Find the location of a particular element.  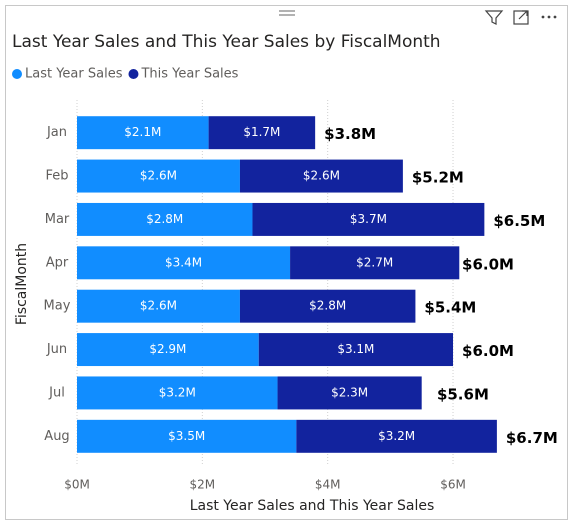

data-label: $3.7M is located at coordinates (368, 219).